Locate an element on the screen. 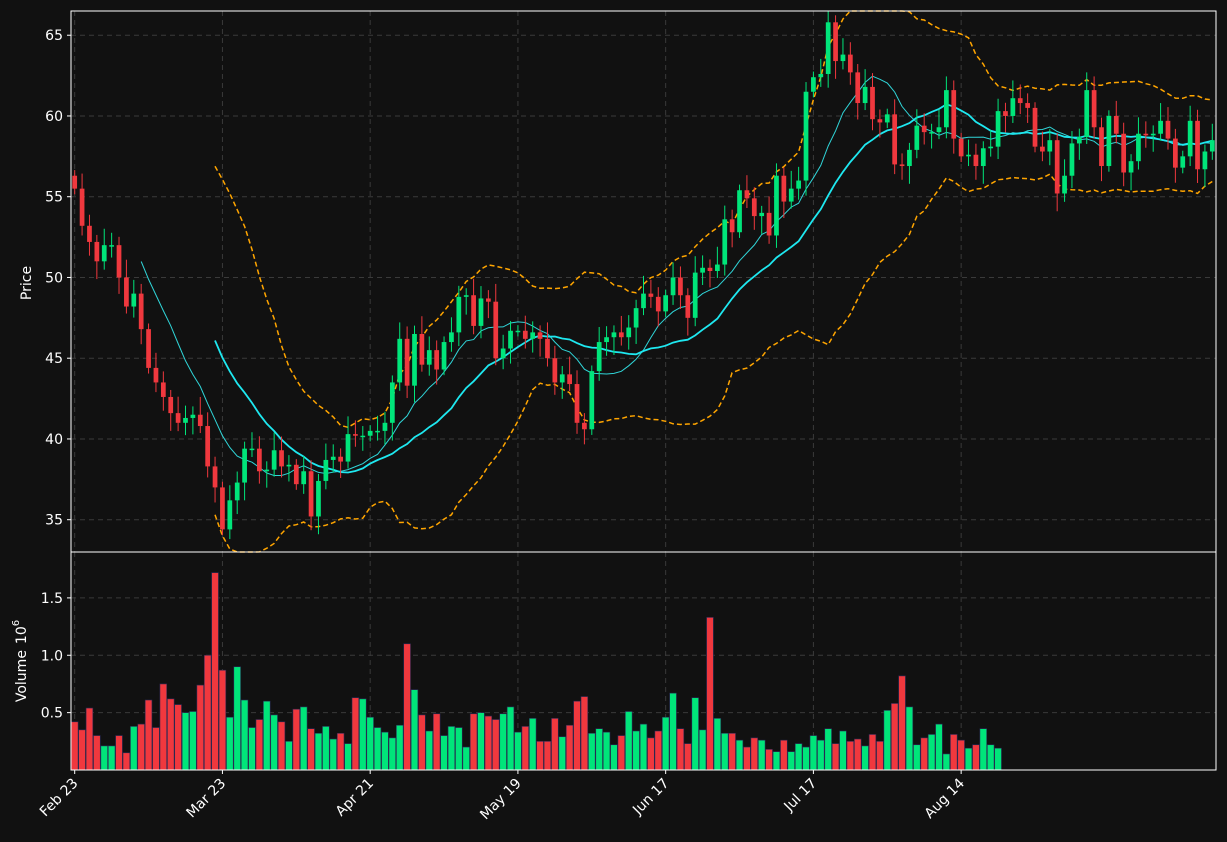  volume-y-ticks: 0.5 1.0 1.5 is located at coordinates (56, 656).